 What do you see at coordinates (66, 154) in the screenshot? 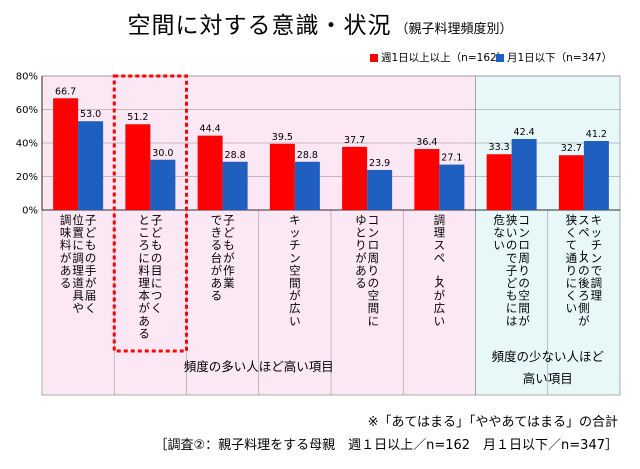
I see `bar-s1-c1` at bounding box center [66, 154].